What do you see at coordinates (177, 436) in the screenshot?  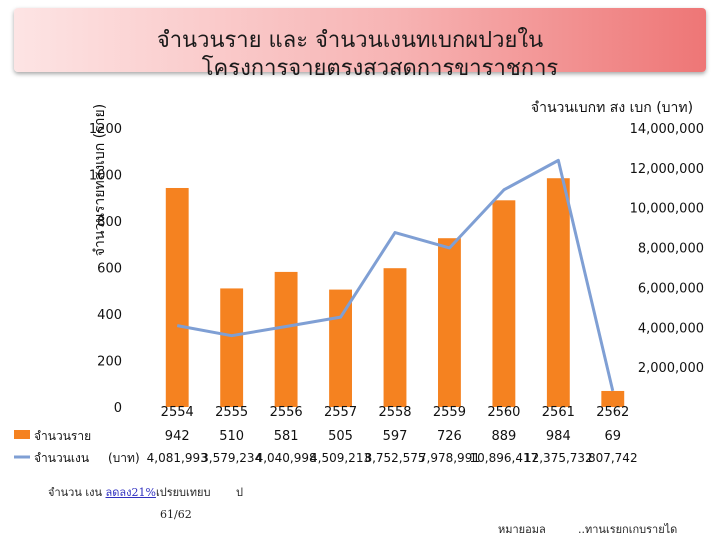 I see `bar-data-label: 942` at bounding box center [177, 436].